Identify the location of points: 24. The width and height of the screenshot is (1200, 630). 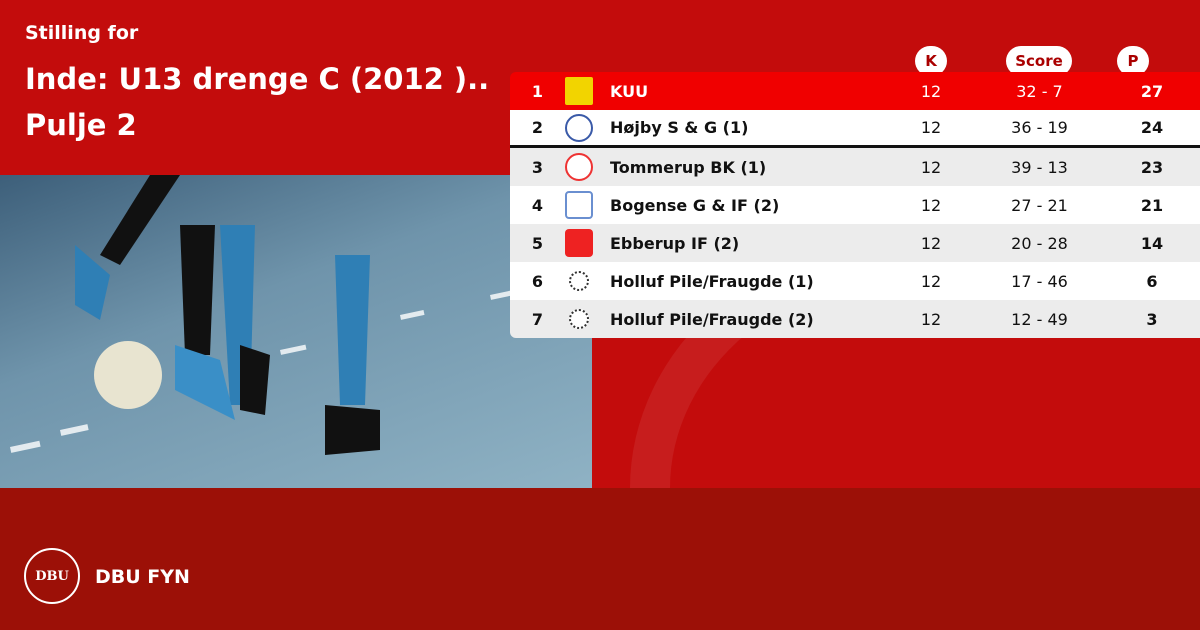
(1152, 127).